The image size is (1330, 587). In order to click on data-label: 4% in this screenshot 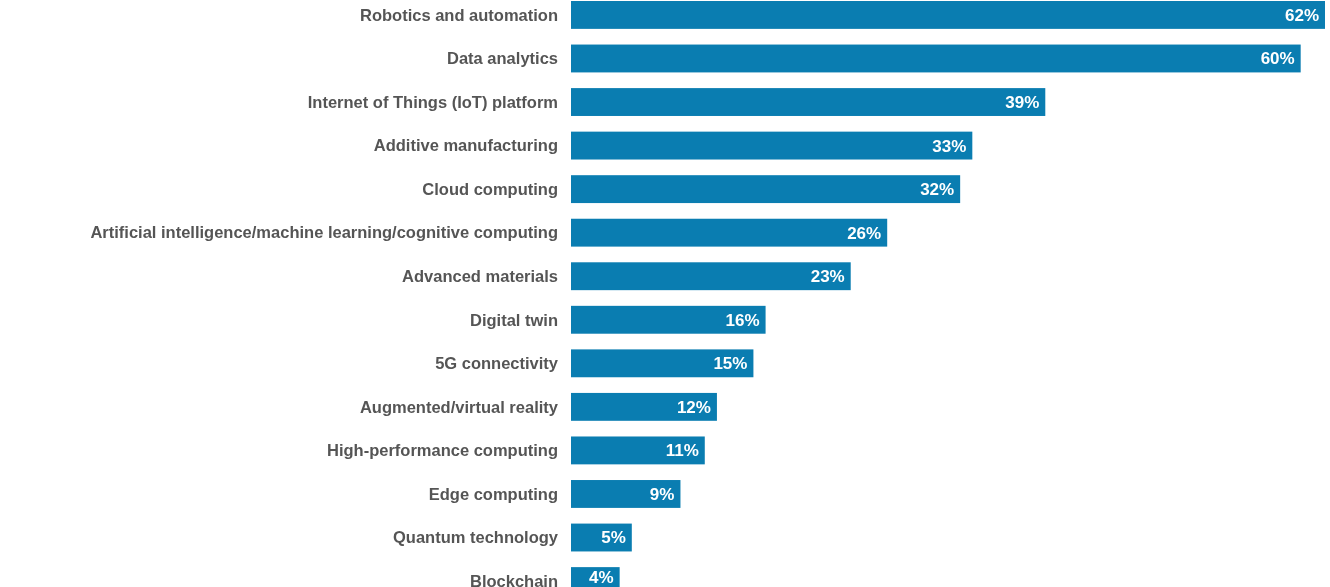, I will do `click(601, 577)`.